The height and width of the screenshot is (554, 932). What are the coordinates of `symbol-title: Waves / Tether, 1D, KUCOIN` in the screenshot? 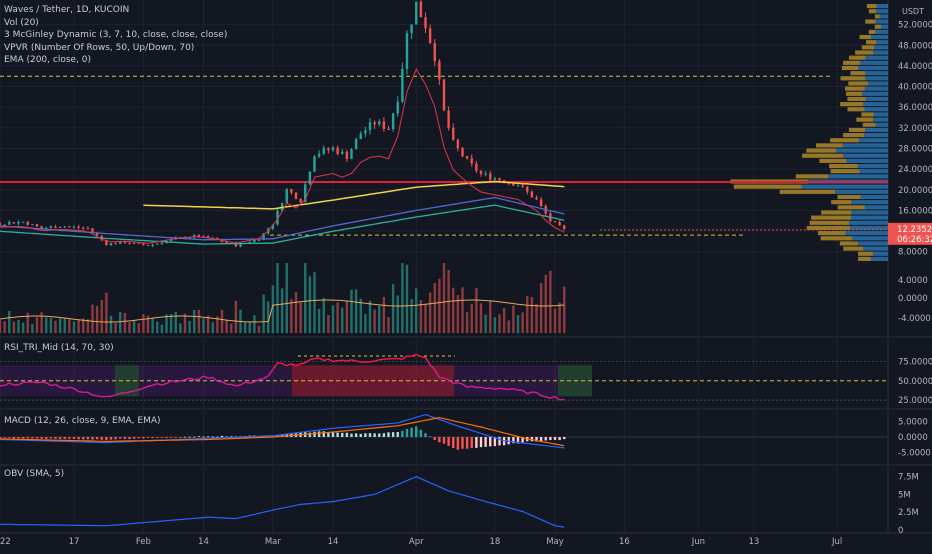 It's located at (115, 10).